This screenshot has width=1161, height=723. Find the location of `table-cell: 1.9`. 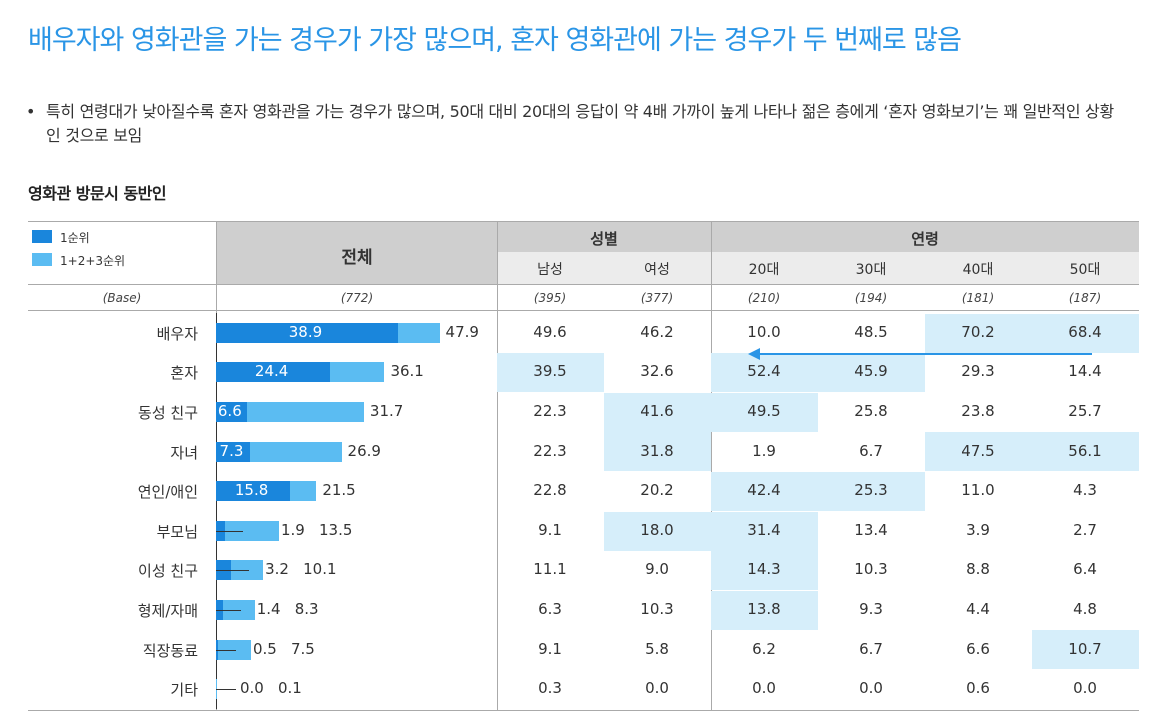

table-cell: 1.9 is located at coordinates (764, 450).